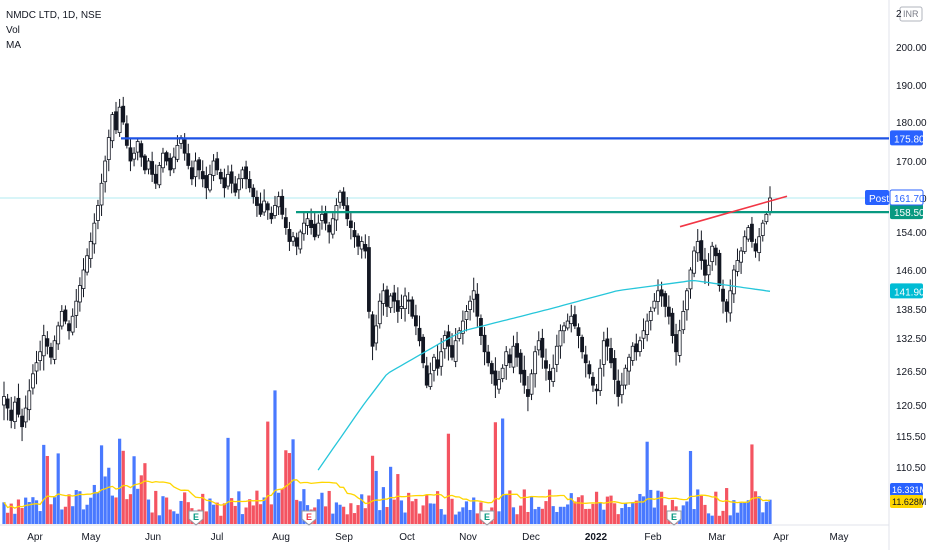 This screenshot has width=932, height=550. I want to click on price-label-ma-bg, so click(906, 291).